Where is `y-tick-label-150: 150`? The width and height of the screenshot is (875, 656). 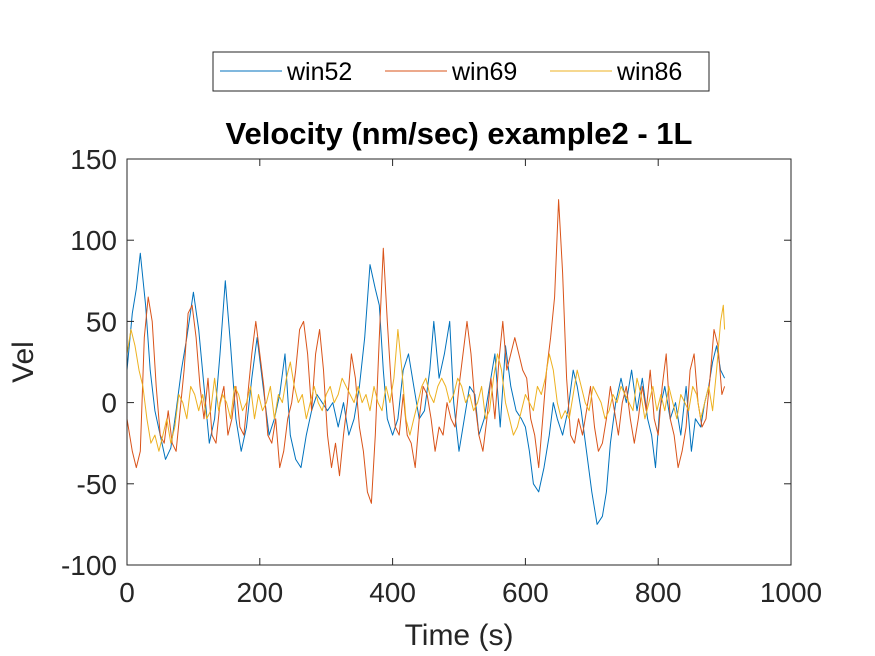 y-tick-label-150: 150 is located at coordinates (93, 159).